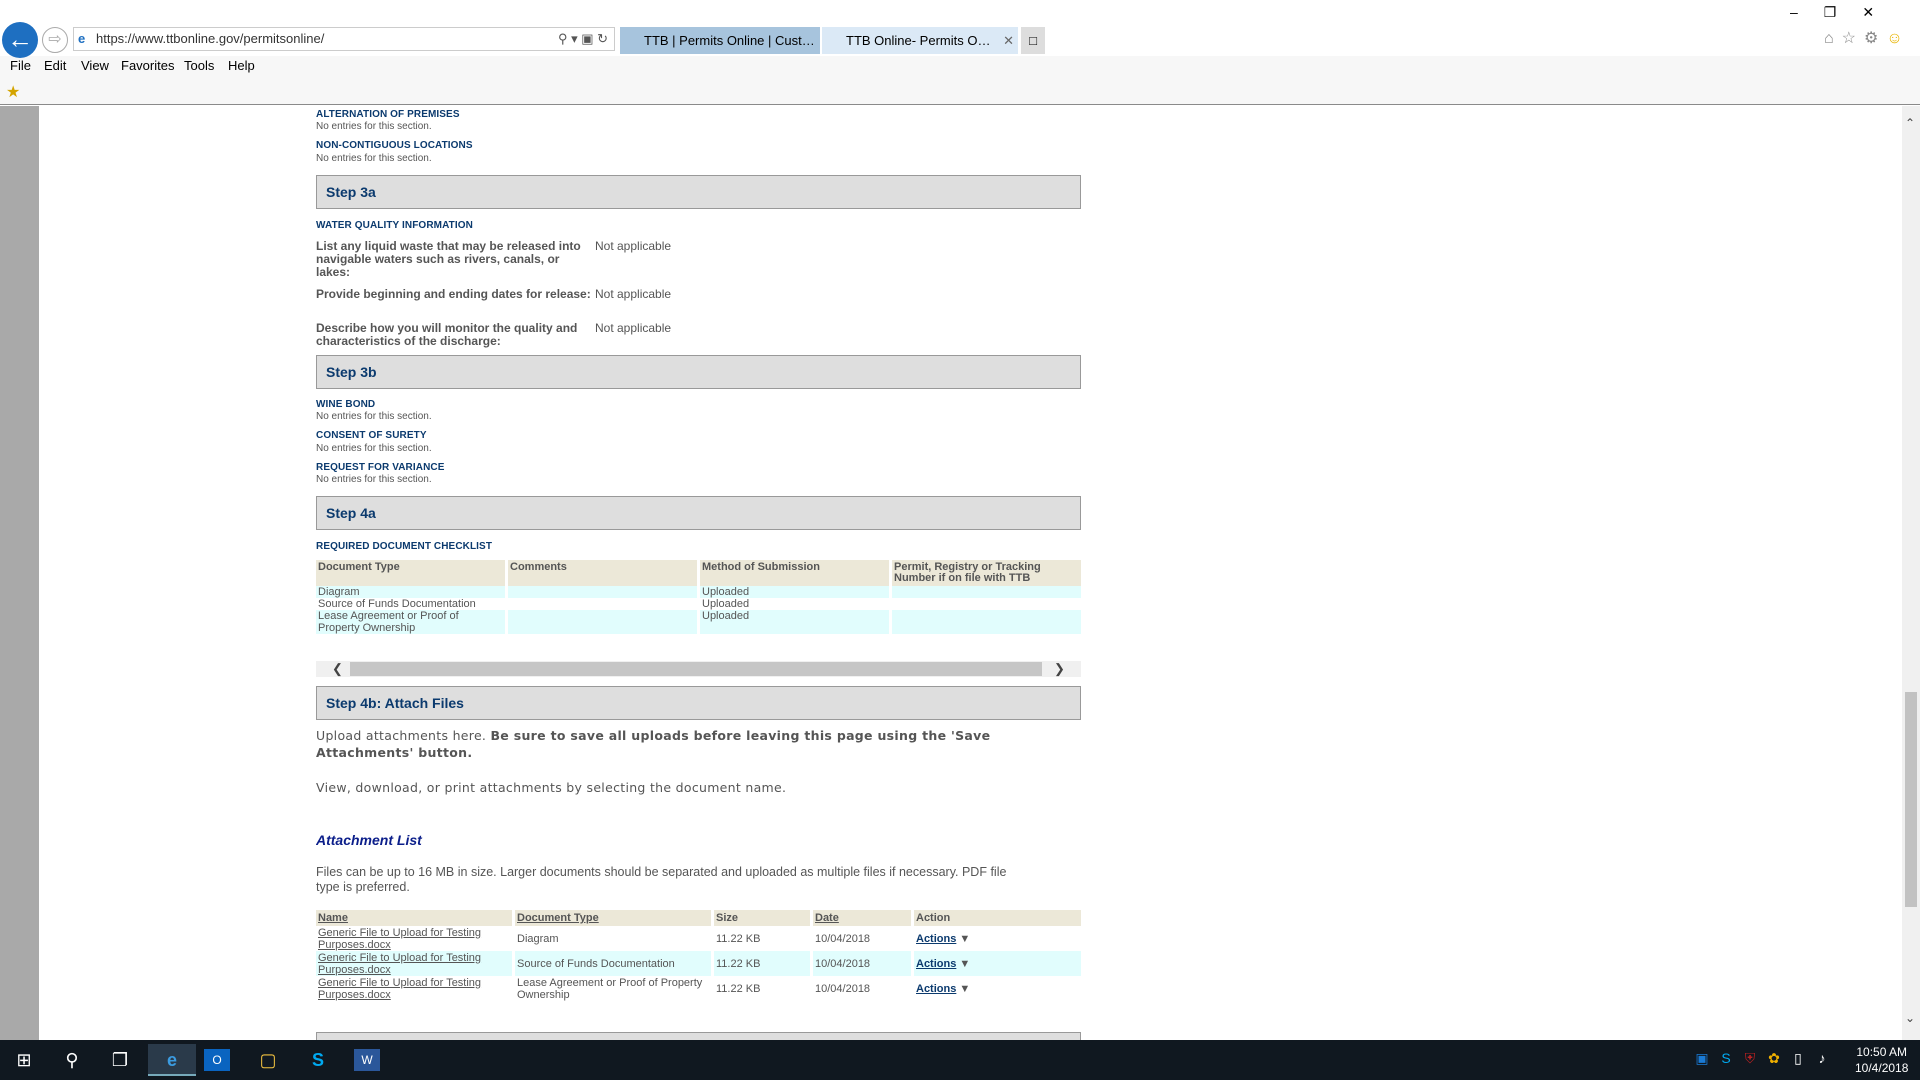  What do you see at coordinates (1059, 668) in the screenshot?
I see `scroll-right-icon: ❯` at bounding box center [1059, 668].